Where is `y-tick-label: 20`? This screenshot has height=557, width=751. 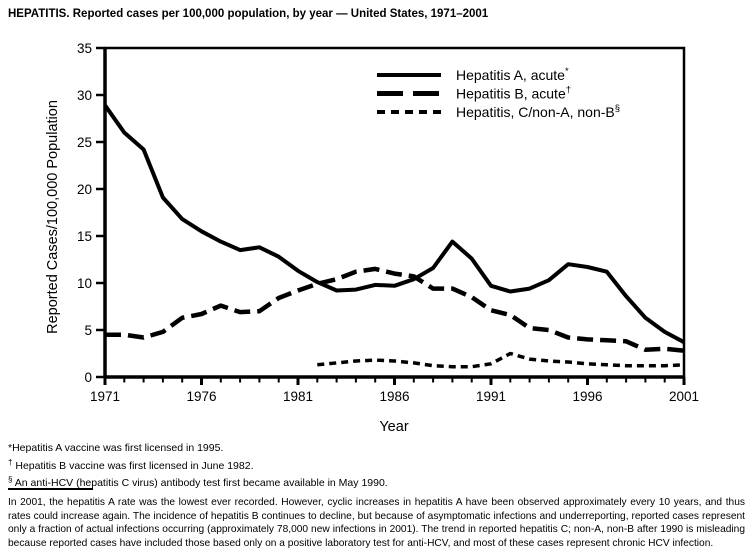
y-tick-label: 20 is located at coordinates (84, 189).